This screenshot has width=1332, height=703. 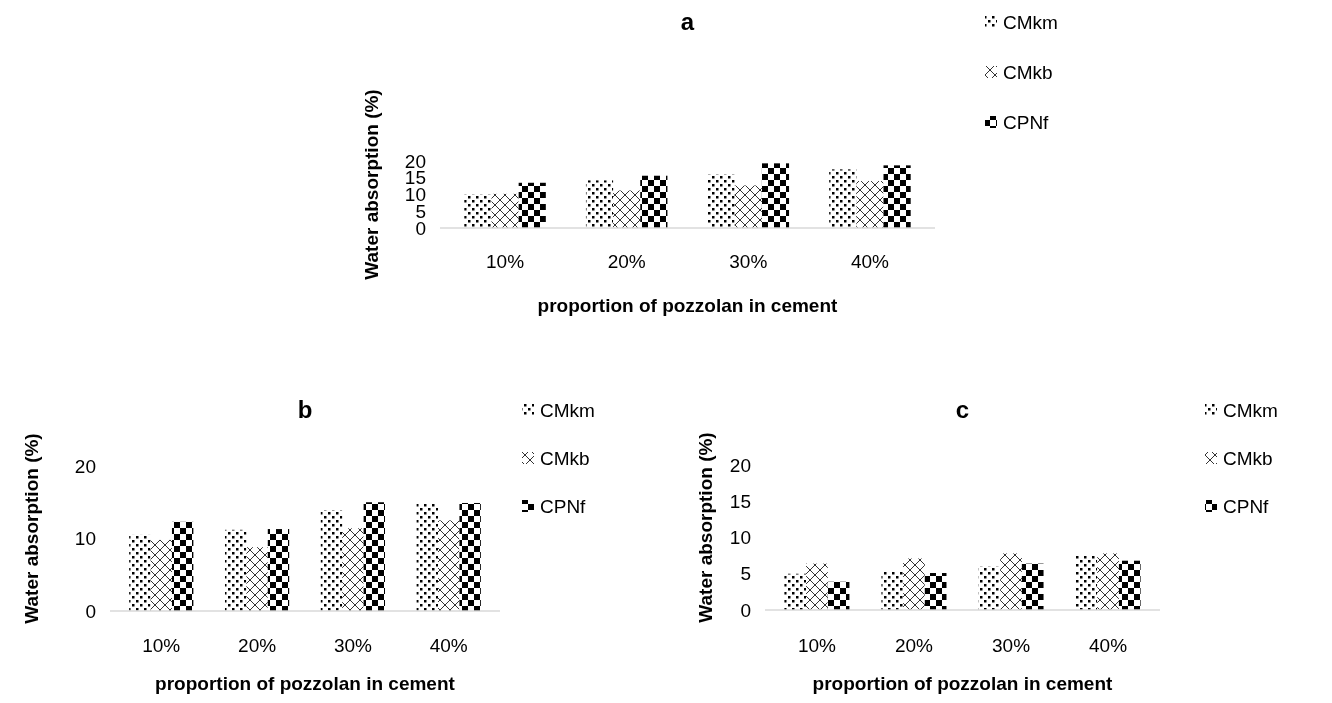 I want to click on chart-title: b, so click(x=305, y=409).